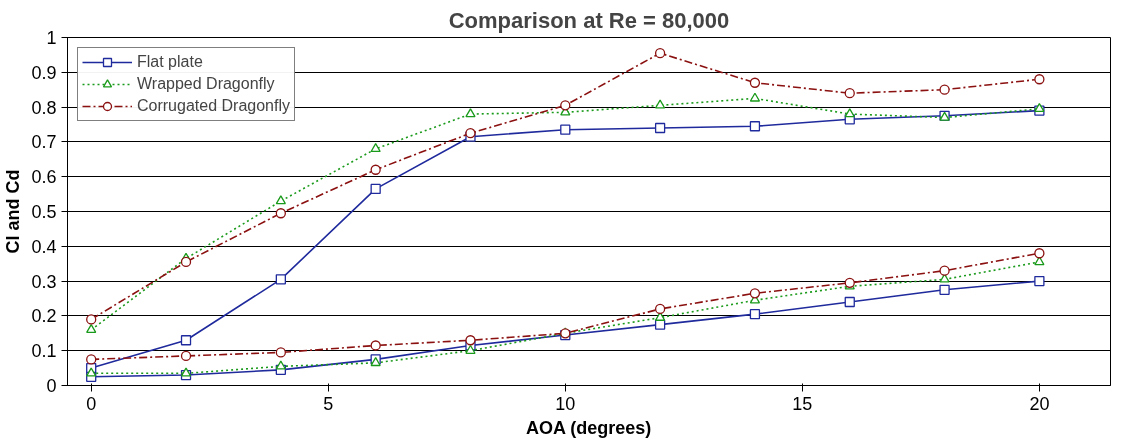 This screenshot has width=1125, height=446. I want to click on legend-label: Wrapped Dragonfly, so click(206, 84).